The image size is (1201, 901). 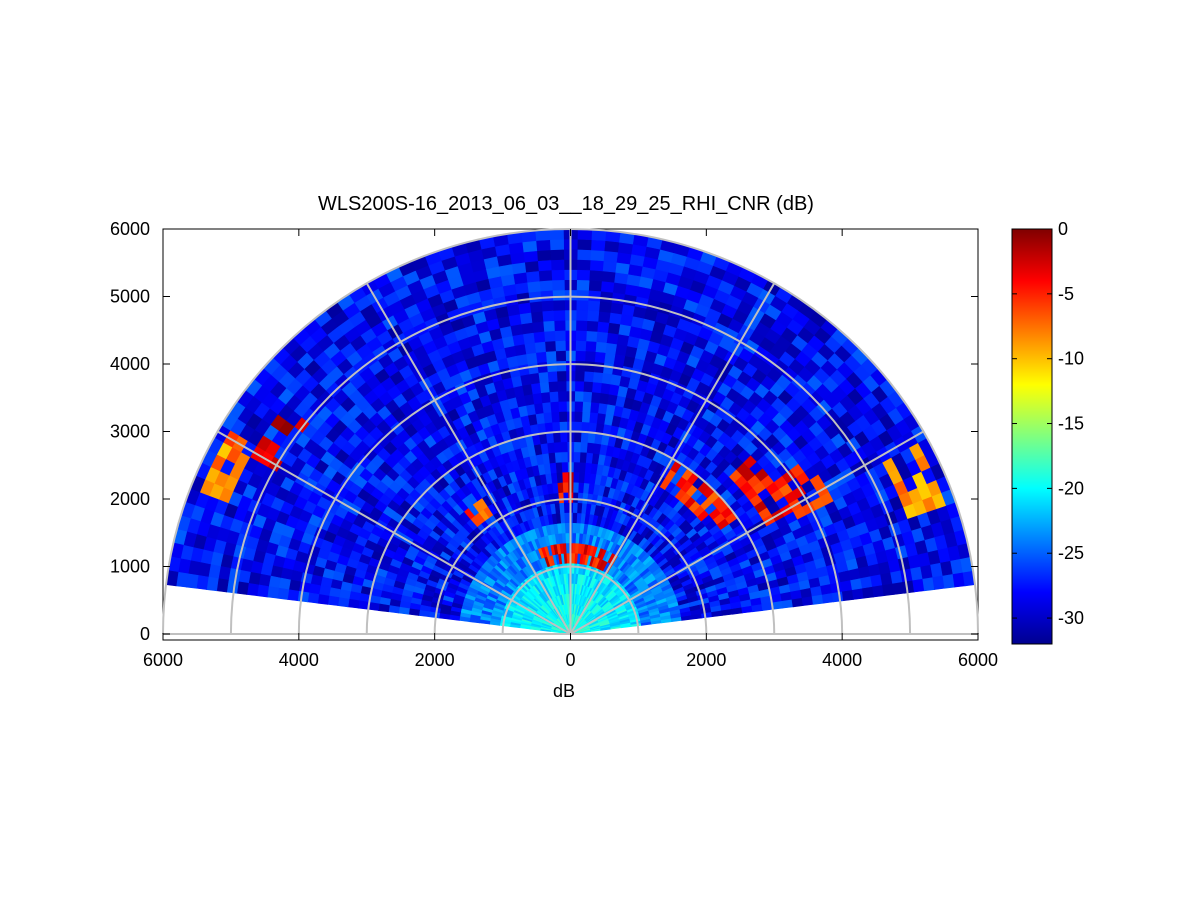 I want to click on colorbar: 0 -5 -10 -15 -20 -25 -30, so click(x=1047, y=432).